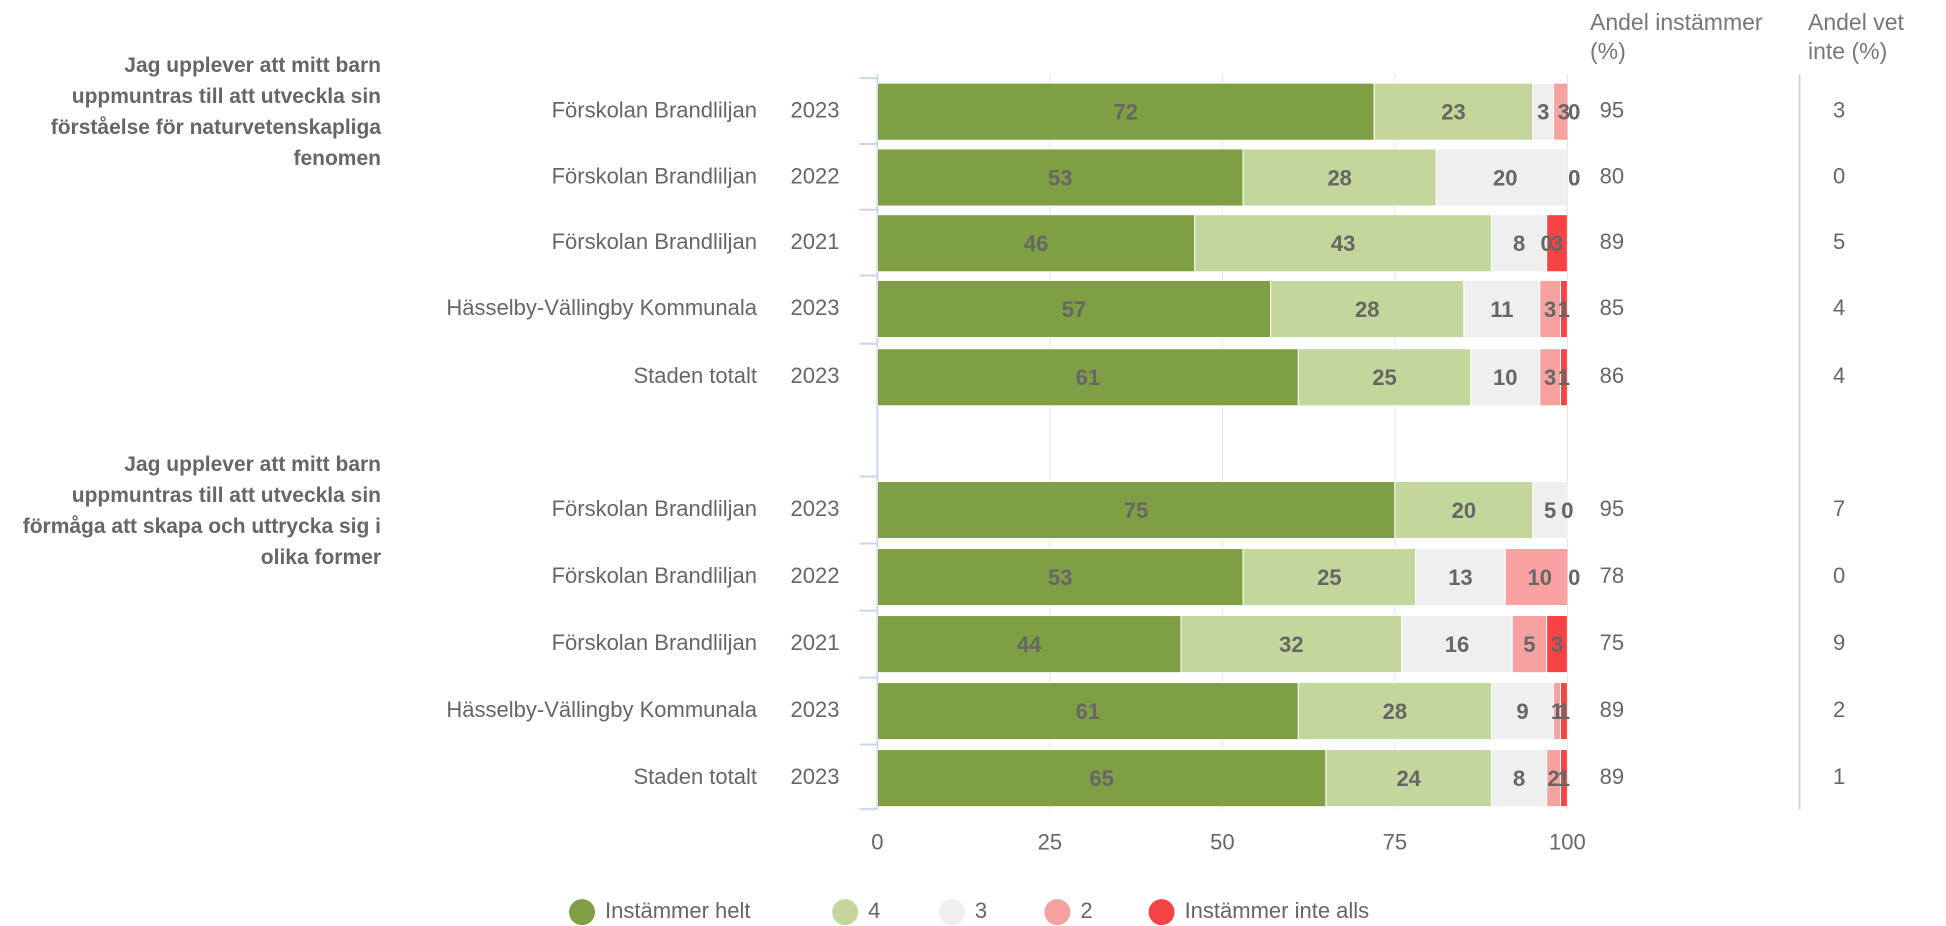  Describe the element at coordinates (1839, 508) in the screenshot. I see `unknown-share: 7` at that location.